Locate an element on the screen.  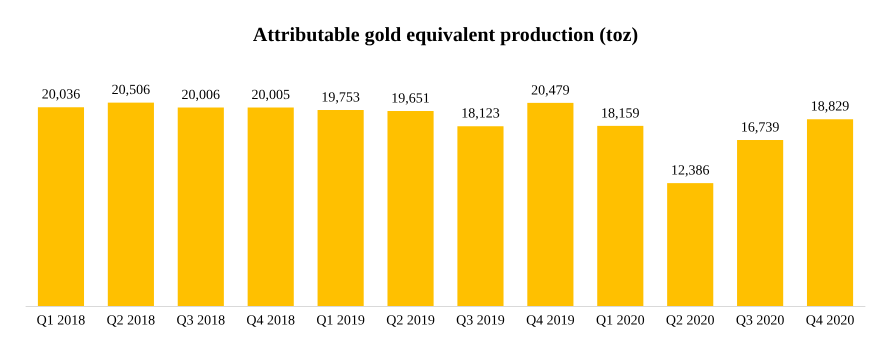
x-tick-label: Q4 2018 is located at coordinates (271, 321).